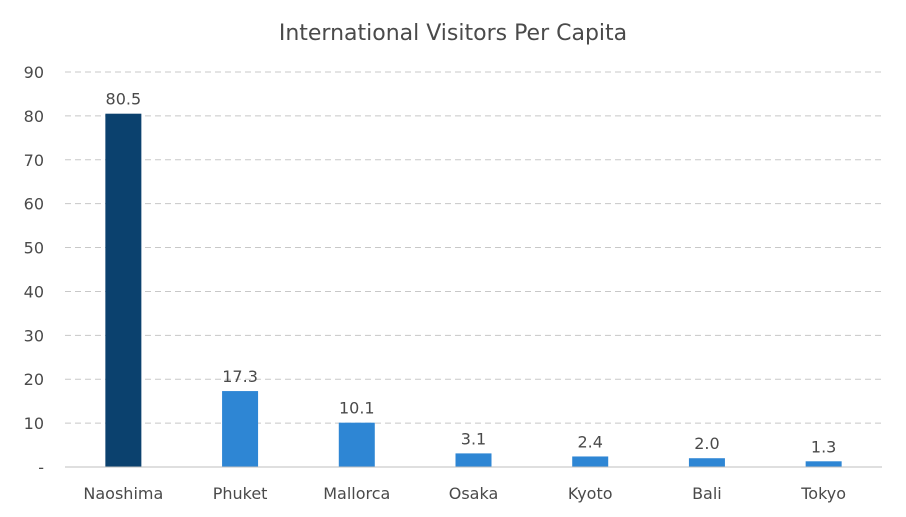  Describe the element at coordinates (473, 438) in the screenshot. I see `data-label: 3.1` at that location.